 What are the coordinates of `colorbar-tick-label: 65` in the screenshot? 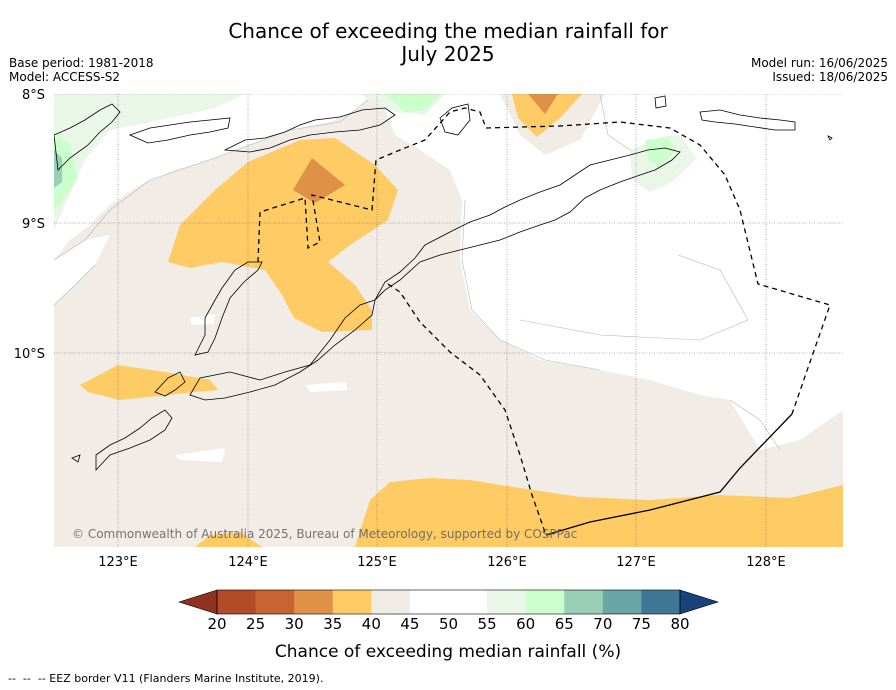 It's located at (564, 624).